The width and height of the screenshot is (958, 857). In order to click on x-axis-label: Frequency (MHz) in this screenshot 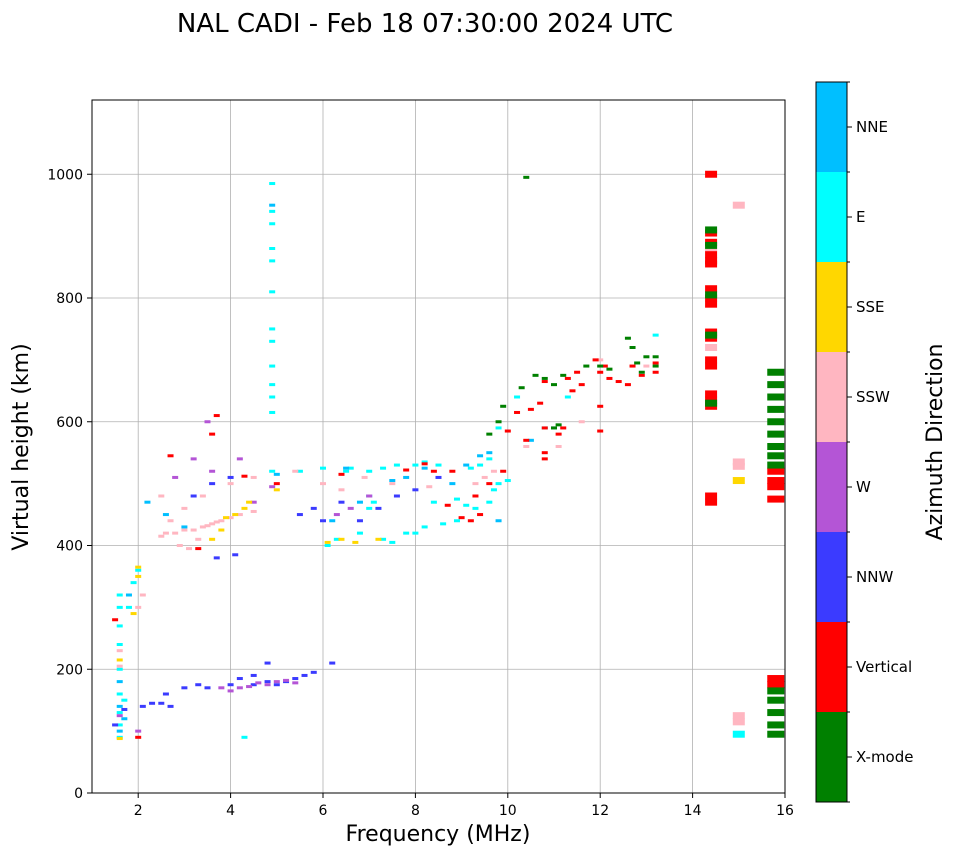, I will do `click(438, 834)`.